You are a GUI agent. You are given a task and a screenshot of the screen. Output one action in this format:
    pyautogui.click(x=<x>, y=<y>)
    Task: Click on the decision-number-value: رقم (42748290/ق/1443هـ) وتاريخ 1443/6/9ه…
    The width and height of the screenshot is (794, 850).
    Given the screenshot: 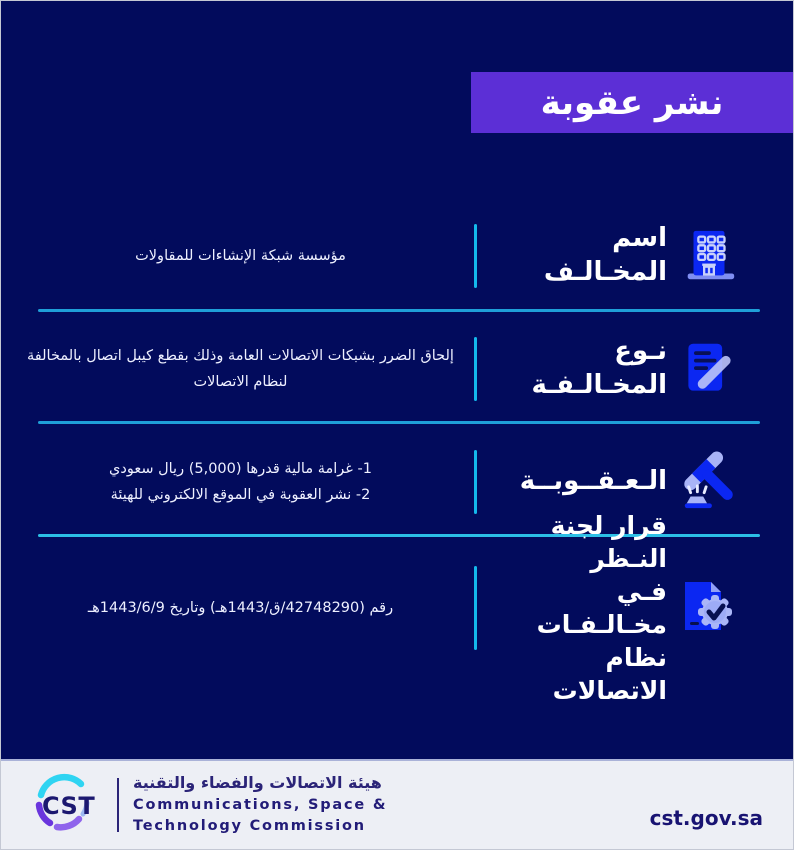 What is the action you would take?
    pyautogui.click(x=240, y=607)
    